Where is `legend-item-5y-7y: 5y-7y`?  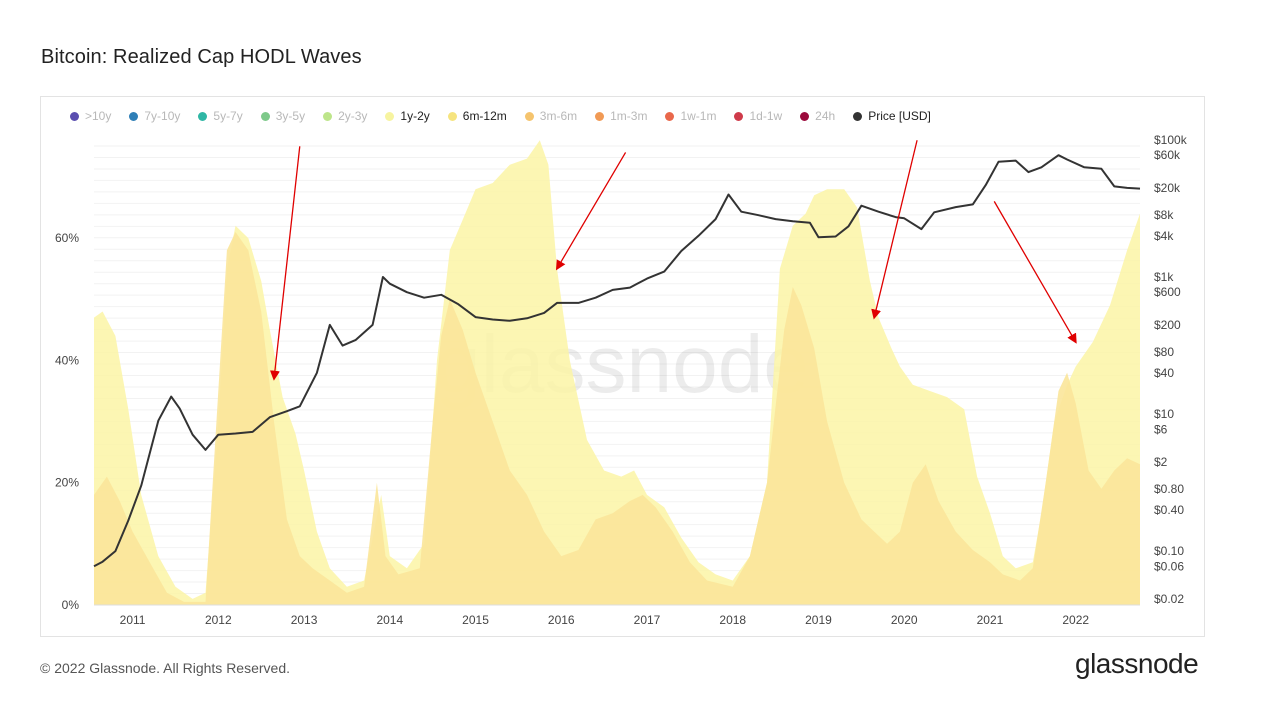 legend-item-5y-7y: 5y-7y is located at coordinates (220, 116).